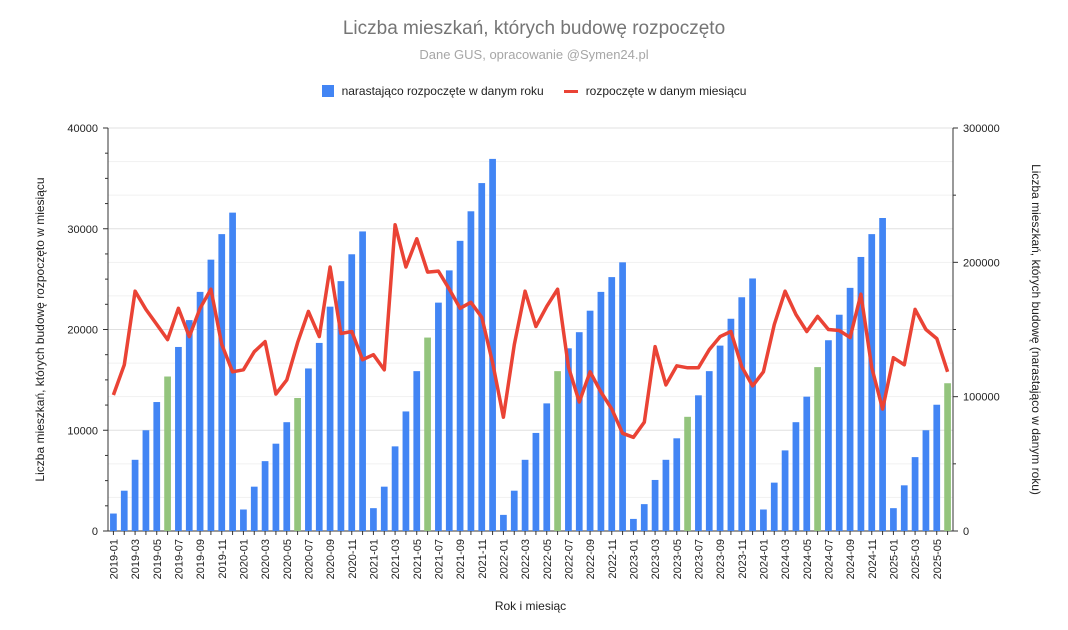 This screenshot has width=1068, height=630. What do you see at coordinates (764, 559) in the screenshot?
I see `x-tick-label: 2024-01` at bounding box center [764, 559].